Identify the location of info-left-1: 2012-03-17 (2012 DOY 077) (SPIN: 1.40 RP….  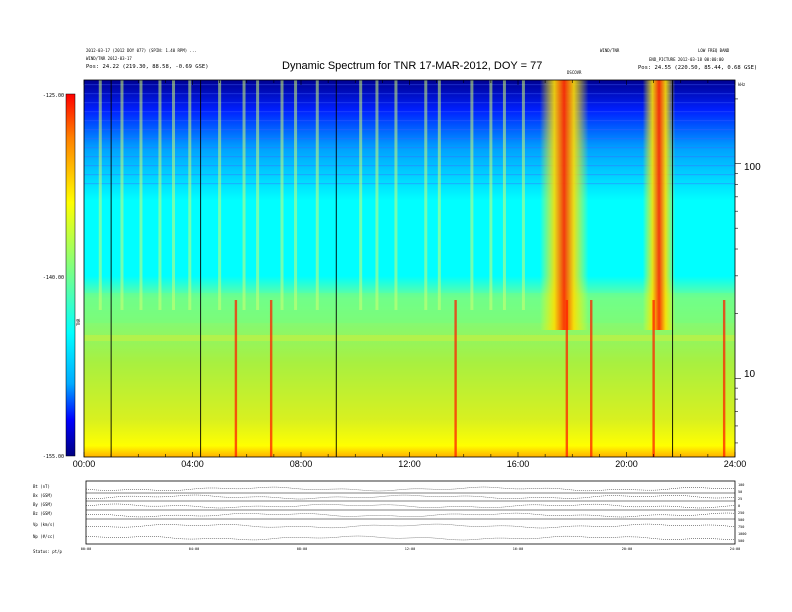
(141, 50).